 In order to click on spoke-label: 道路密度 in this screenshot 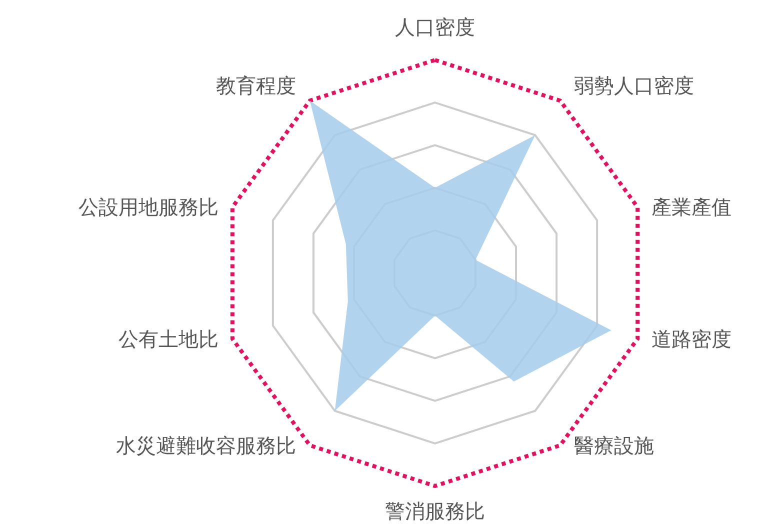, I will do `click(692, 338)`.